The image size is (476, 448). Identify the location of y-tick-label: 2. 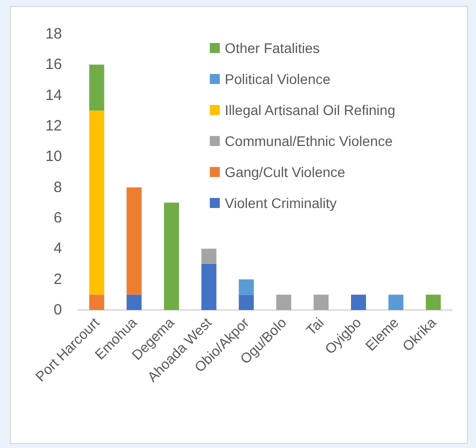
(58, 279).